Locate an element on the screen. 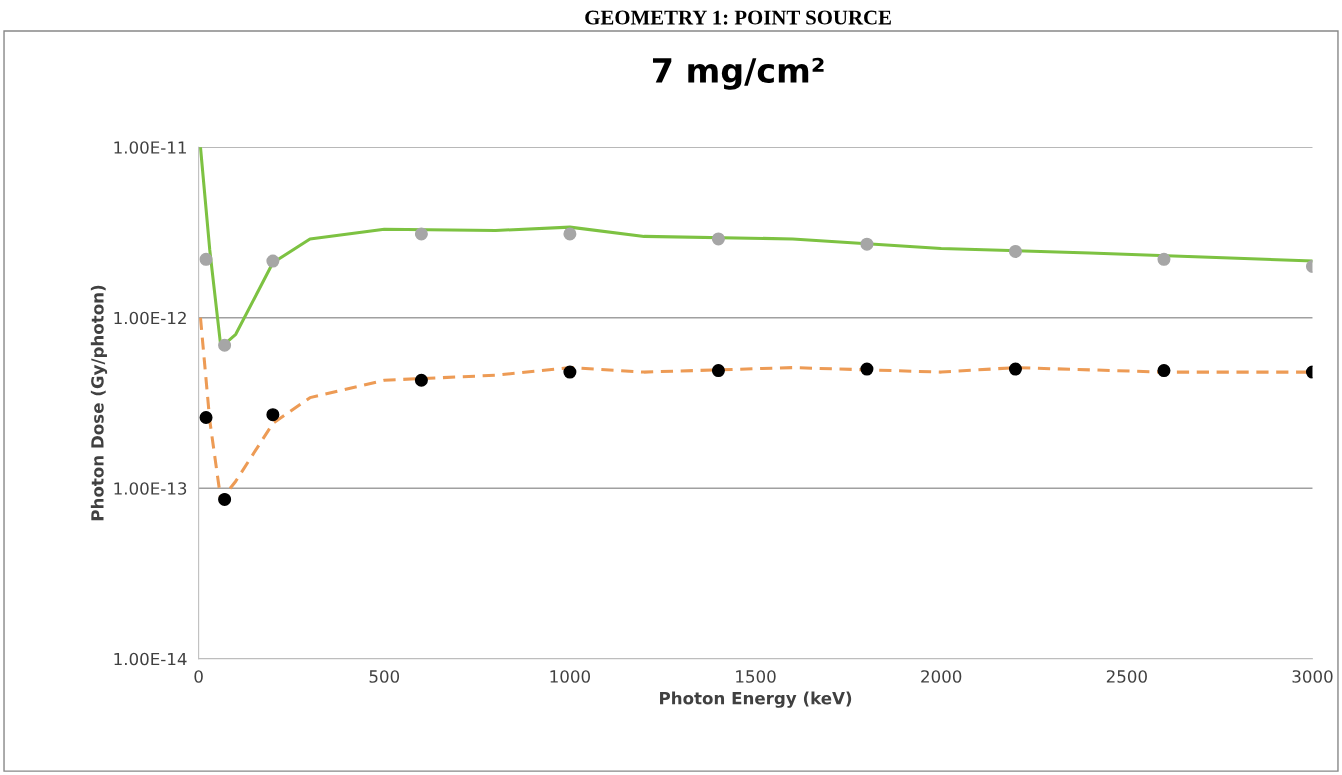 This screenshot has height=775, width=1342. y-axis-title: Photon Dose (Gy/photon) is located at coordinates (99, 403).